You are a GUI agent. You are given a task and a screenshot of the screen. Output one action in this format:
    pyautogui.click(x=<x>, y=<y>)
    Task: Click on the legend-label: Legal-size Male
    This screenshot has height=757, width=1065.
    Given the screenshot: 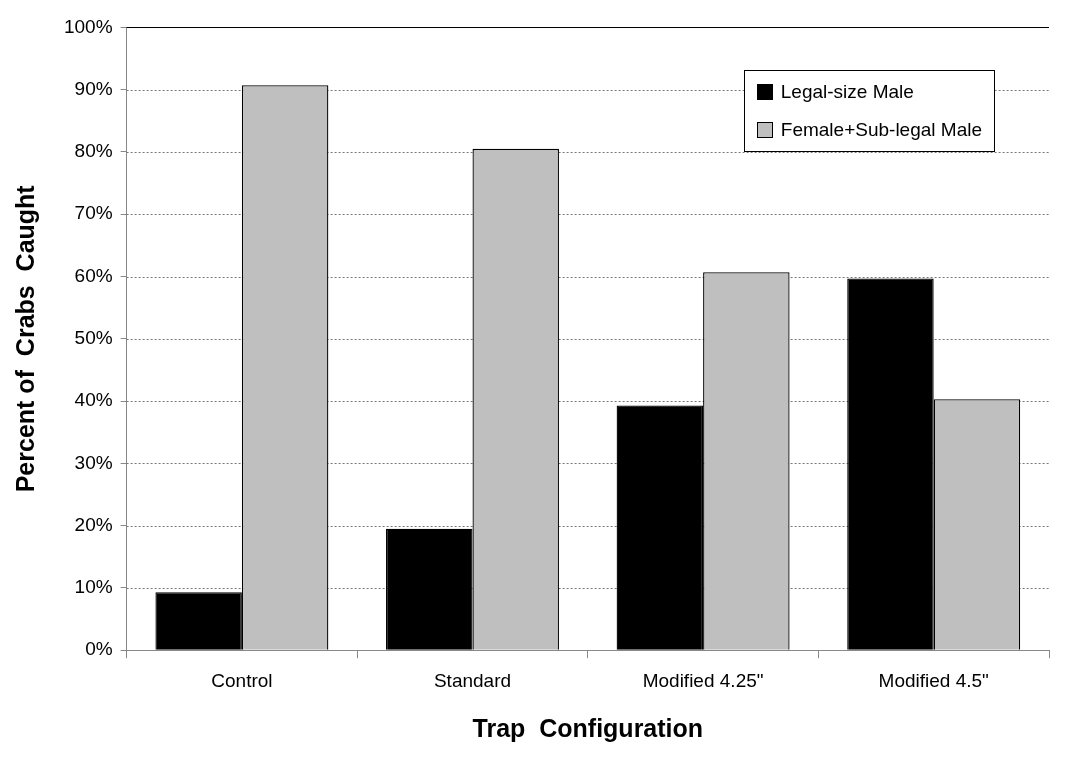 What is the action you would take?
    pyautogui.click(x=847, y=92)
    